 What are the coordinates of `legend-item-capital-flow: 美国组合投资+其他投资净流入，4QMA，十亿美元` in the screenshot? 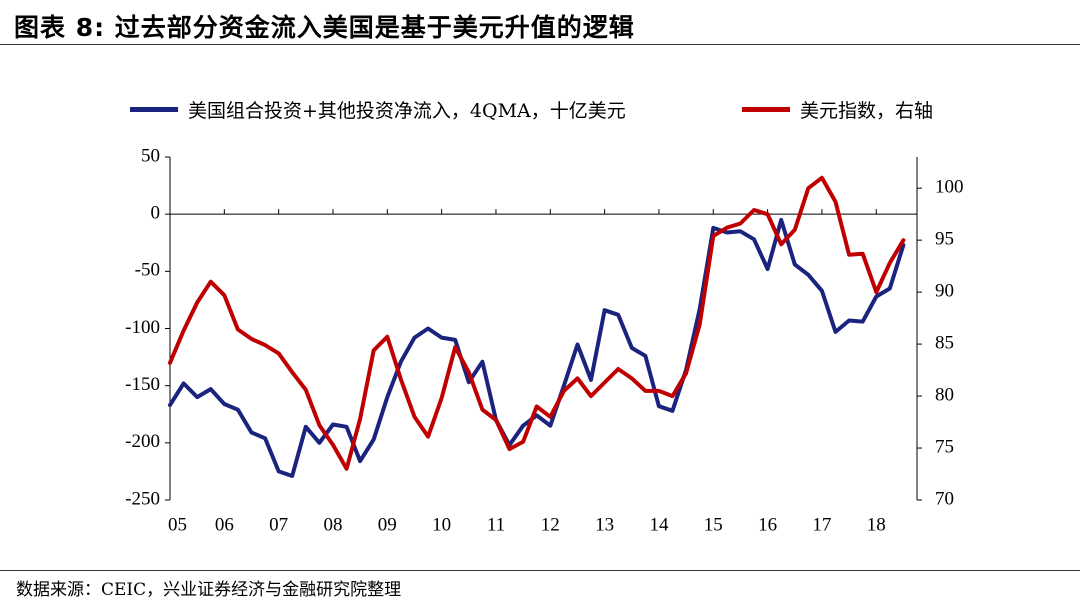 It's located at (378, 109).